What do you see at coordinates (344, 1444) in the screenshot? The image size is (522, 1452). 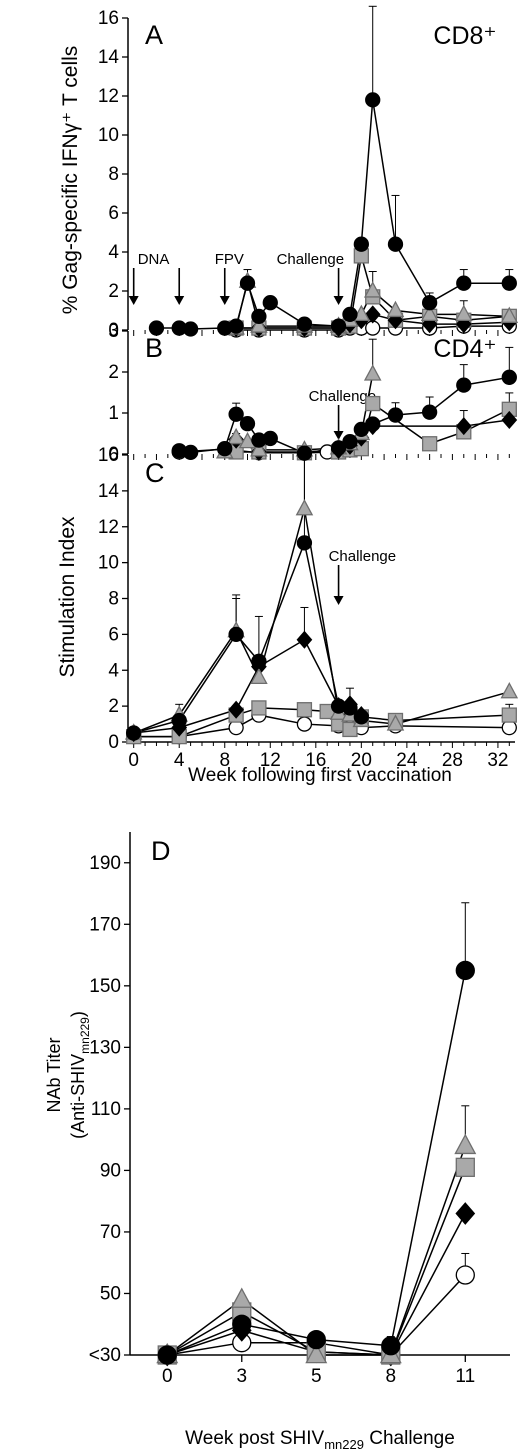 I see `x-axis-label-d-sub: mn229` at bounding box center [344, 1444].